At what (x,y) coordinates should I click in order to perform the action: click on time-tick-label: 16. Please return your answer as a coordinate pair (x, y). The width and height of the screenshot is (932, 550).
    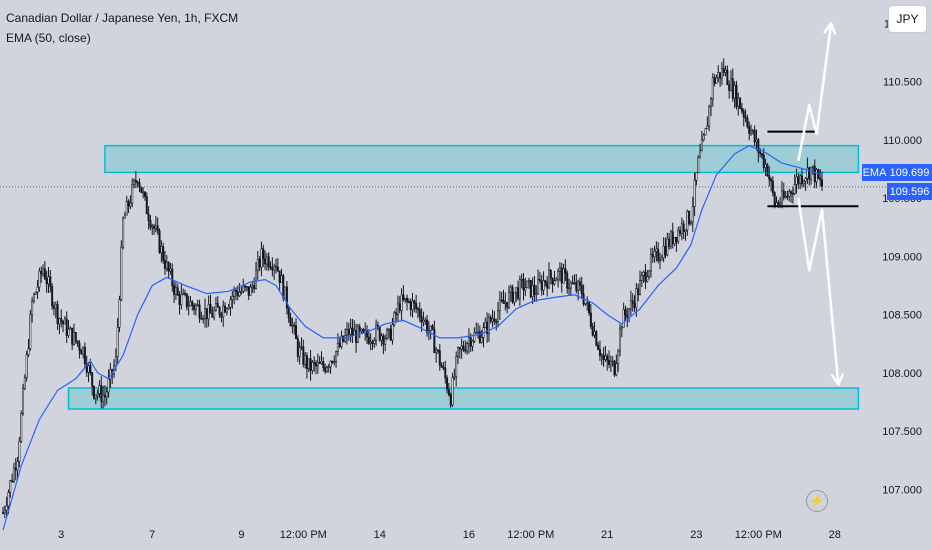
    Looking at the image, I should click on (469, 535).